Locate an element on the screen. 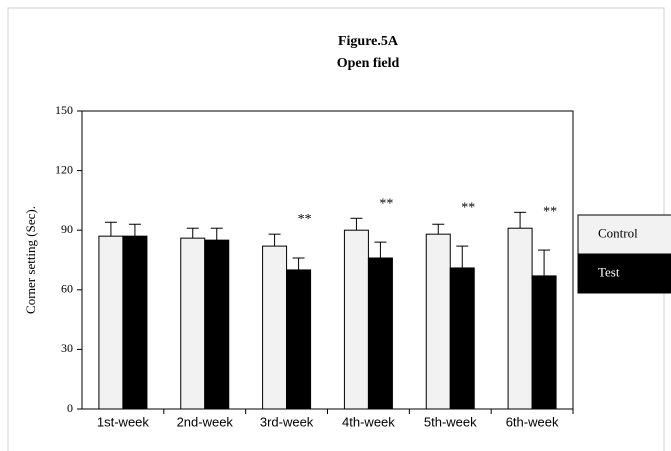 This screenshot has width=671, height=451. x-tick-label: 1st-week is located at coordinates (123, 421).